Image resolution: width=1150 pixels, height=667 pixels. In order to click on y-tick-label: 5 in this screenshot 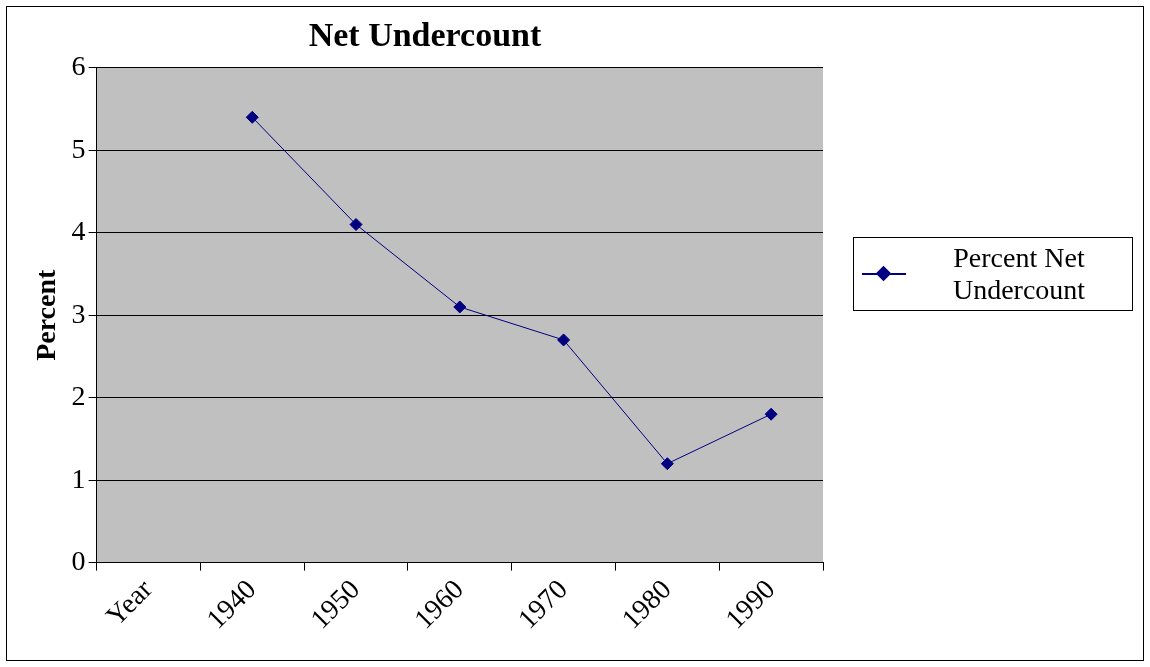, I will do `click(78, 148)`.